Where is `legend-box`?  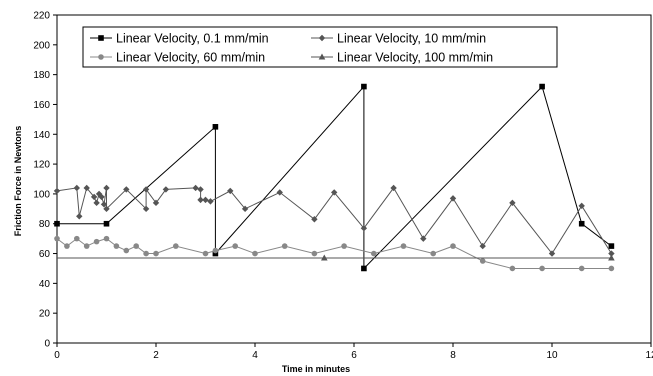
legend-box is located at coordinates (320, 47).